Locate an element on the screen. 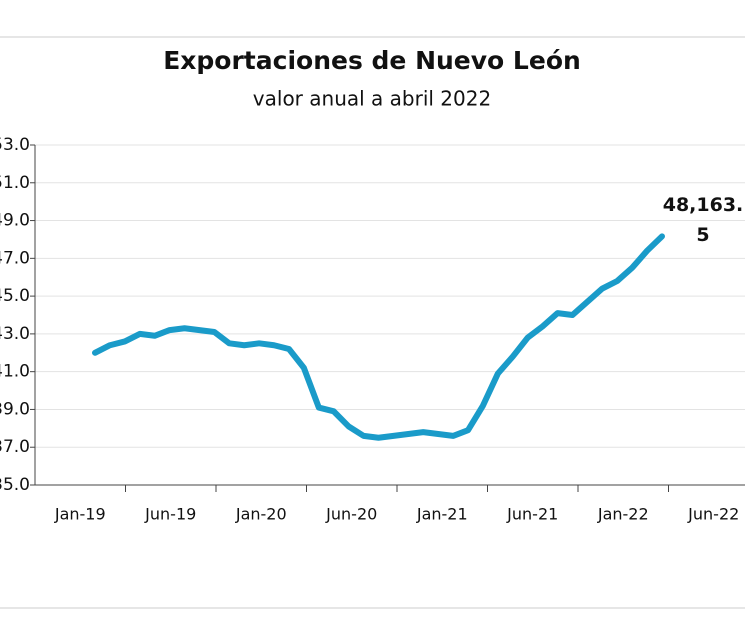  data-label: 48,163.5 is located at coordinates (703, 220).